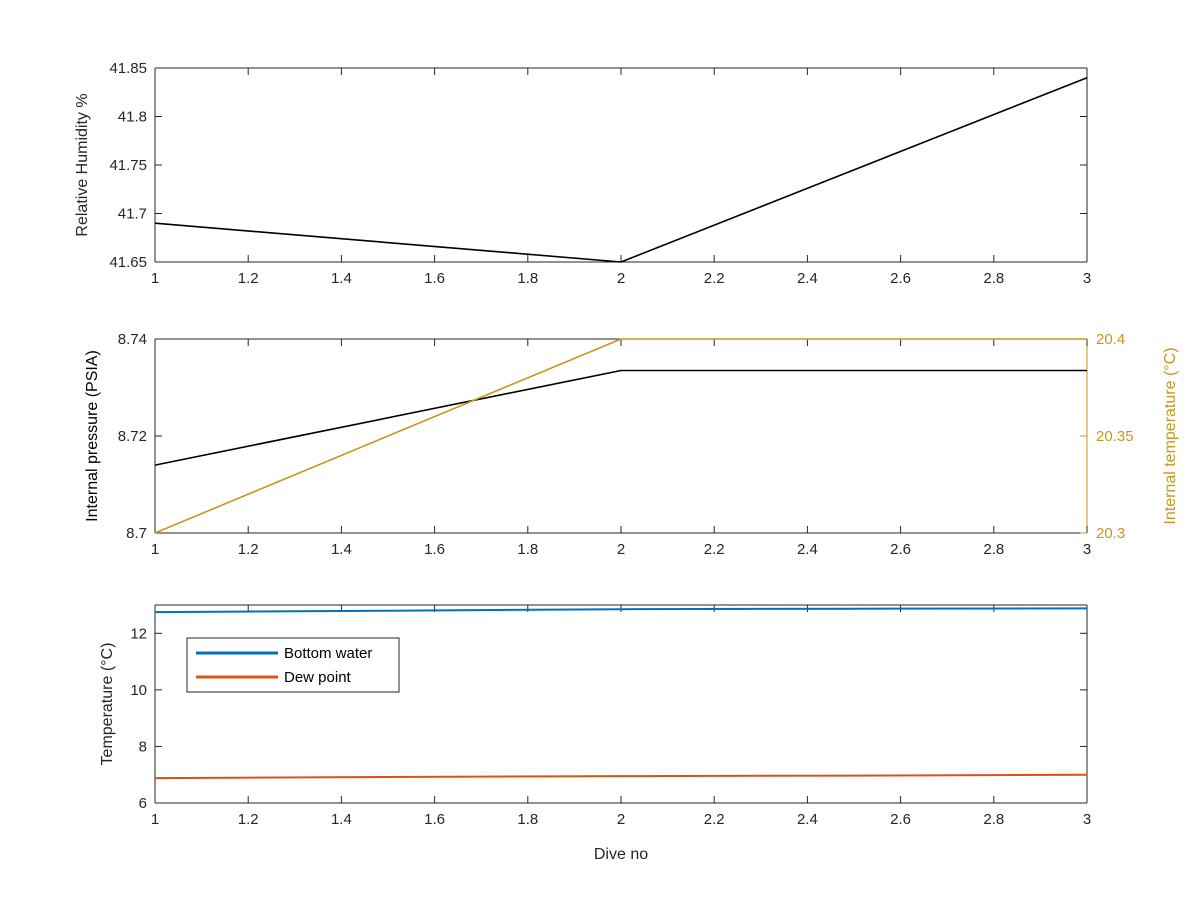  Describe the element at coordinates (621, 776) in the screenshot. I see `series-line-dew-point` at that location.